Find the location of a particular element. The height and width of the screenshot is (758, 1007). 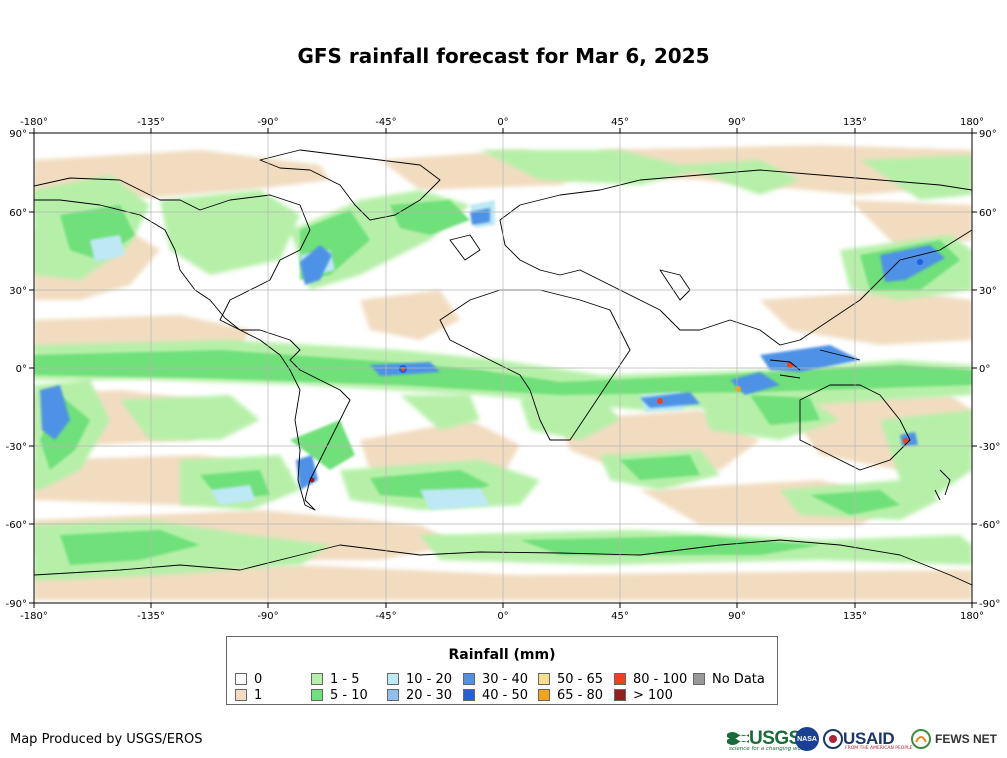

lon-label-bottom: 45° is located at coordinates (620, 616).